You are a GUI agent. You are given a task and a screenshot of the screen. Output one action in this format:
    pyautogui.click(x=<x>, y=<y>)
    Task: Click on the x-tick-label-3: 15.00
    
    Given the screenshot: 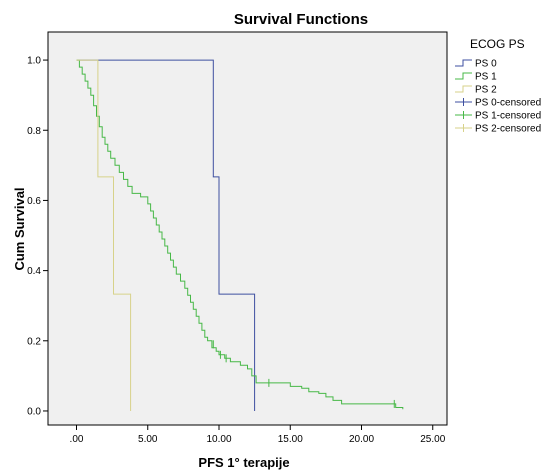 What is the action you would take?
    pyautogui.click(x=290, y=439)
    